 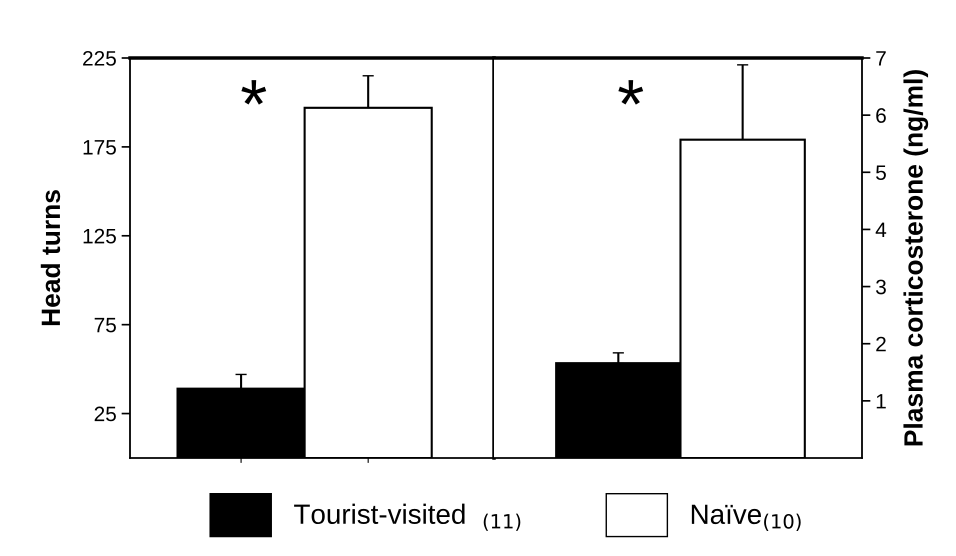 I want to click on y-tick-label: 225, so click(x=99, y=58).